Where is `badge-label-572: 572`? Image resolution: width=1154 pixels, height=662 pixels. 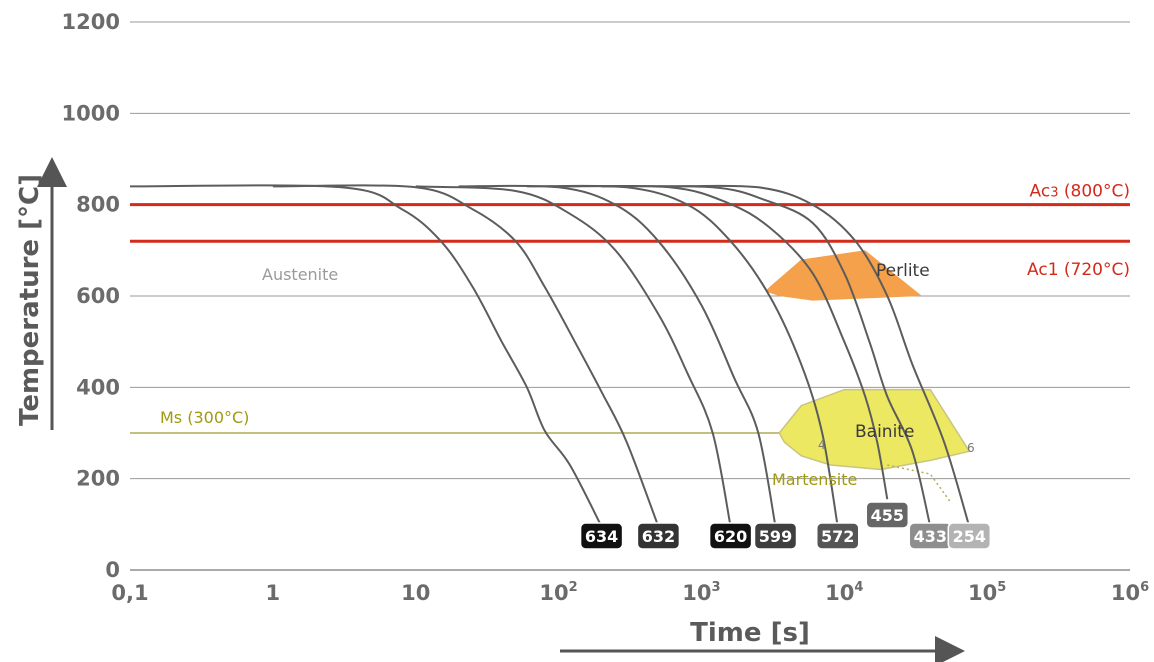 badge-label-572: 572 is located at coordinates (837, 536).